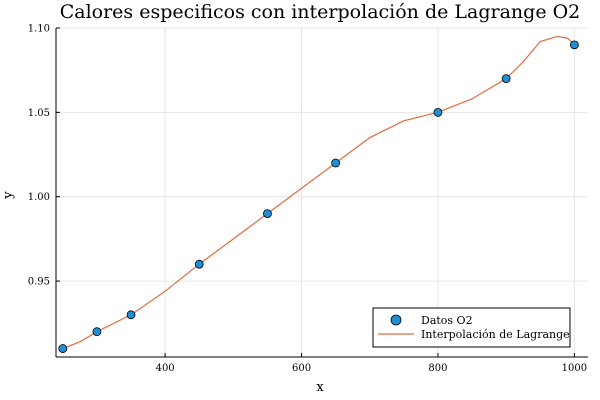  Describe the element at coordinates (39, 197) in the screenshot. I see `y-tick-label: 1.00` at that location.